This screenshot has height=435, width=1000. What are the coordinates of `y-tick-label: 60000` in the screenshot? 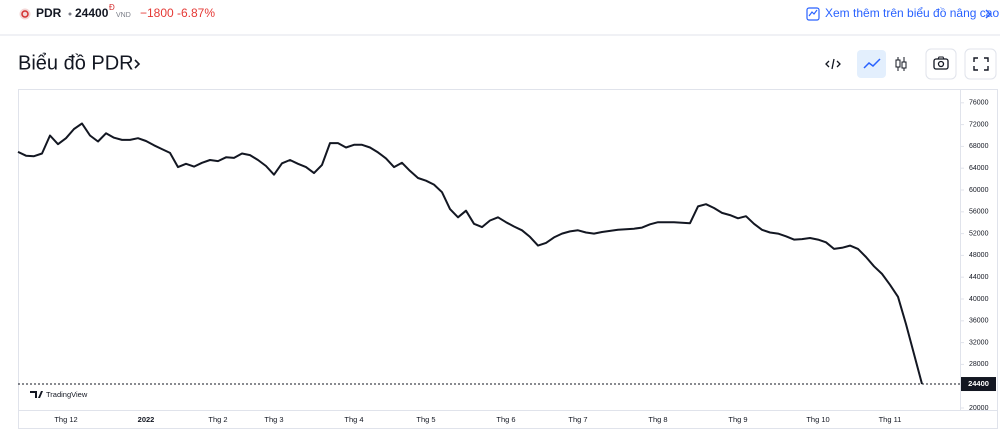 It's located at (979, 190).